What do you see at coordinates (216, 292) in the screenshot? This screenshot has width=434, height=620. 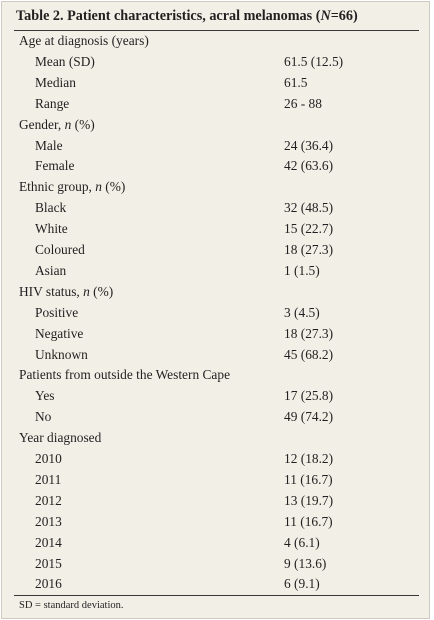 I see `table-section-row: HIV status, n (%)` at bounding box center [216, 292].